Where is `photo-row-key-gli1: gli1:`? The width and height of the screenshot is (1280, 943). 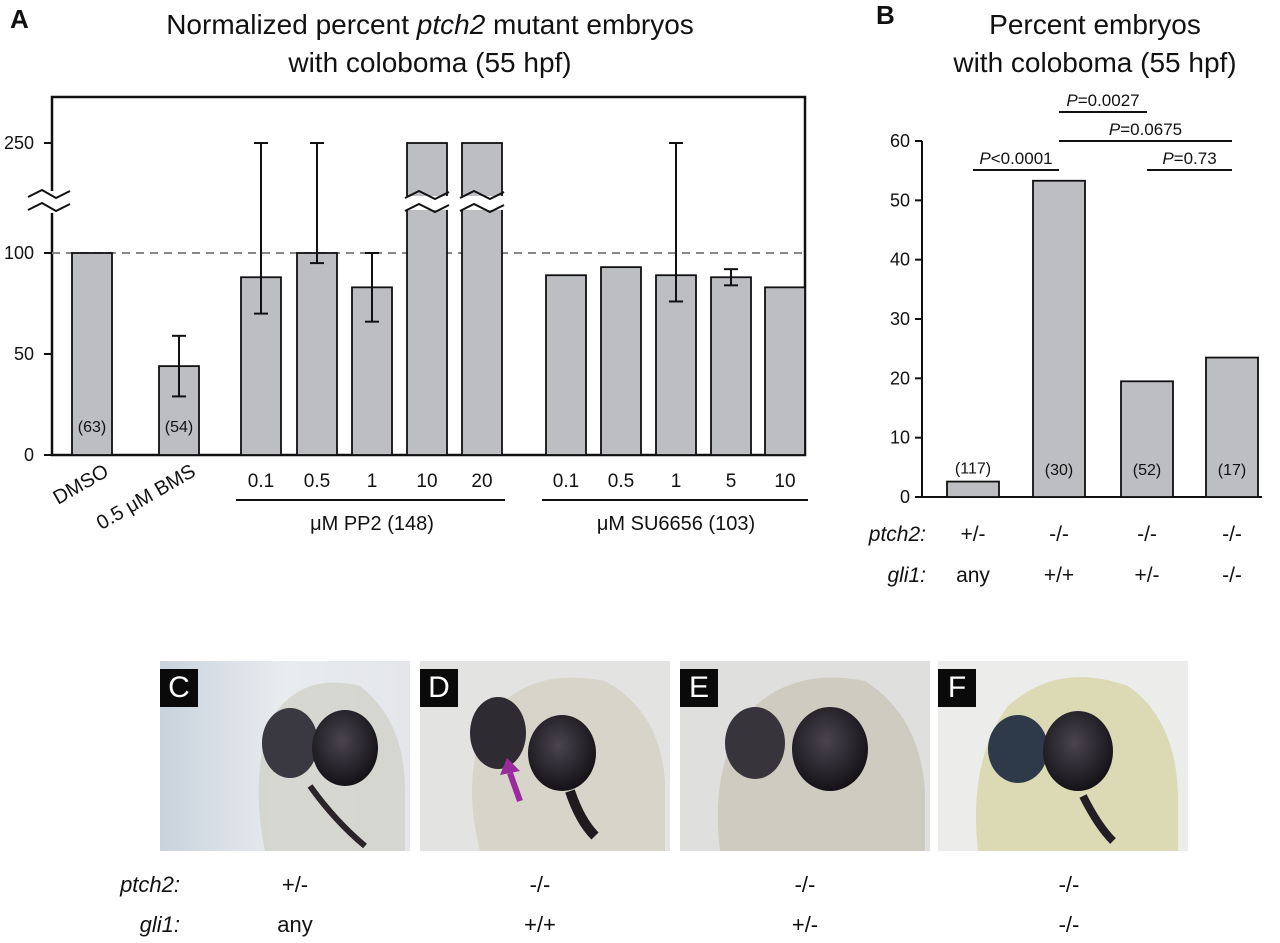
photo-row-key-gli1: gli1: is located at coordinates (159, 924).